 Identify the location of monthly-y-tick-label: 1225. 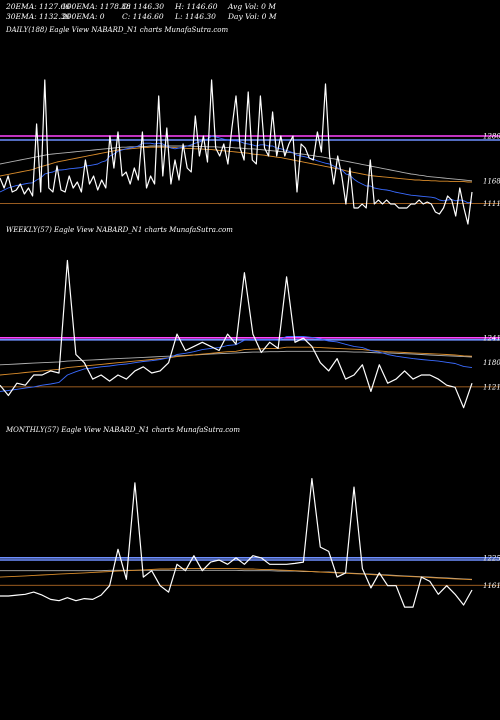
(491, 558).